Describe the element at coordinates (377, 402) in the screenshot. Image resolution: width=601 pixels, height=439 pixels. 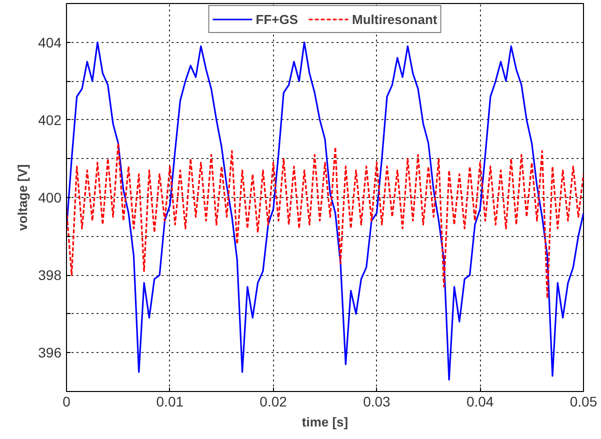
I see `x-tick-label: 0.03` at that location.